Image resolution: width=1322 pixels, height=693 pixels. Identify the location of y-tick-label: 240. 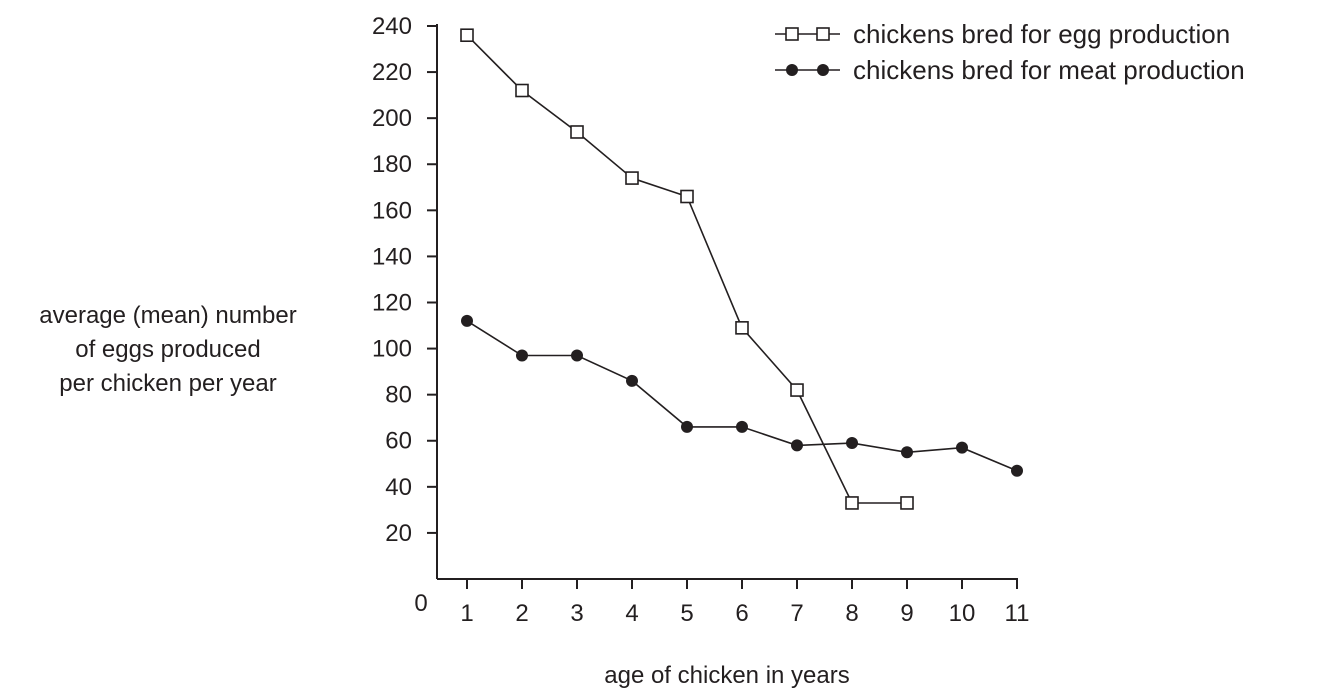
(392, 26).